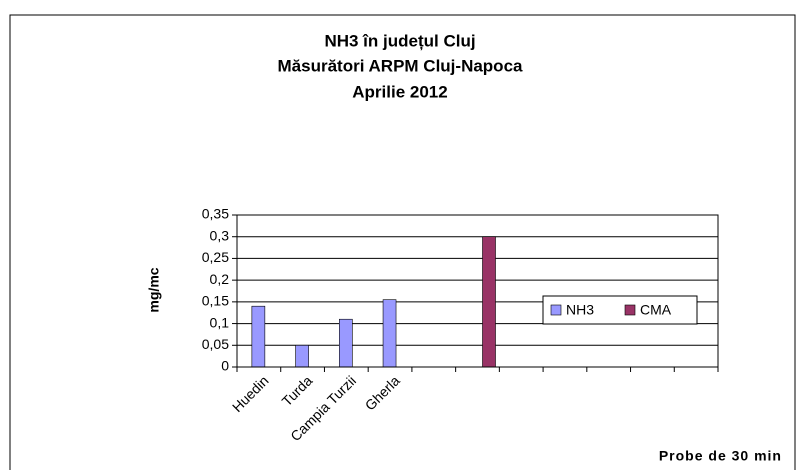 This screenshot has width=805, height=470. Describe the element at coordinates (215, 257) in the screenshot. I see `y-tick-label: 0,25` at that location.